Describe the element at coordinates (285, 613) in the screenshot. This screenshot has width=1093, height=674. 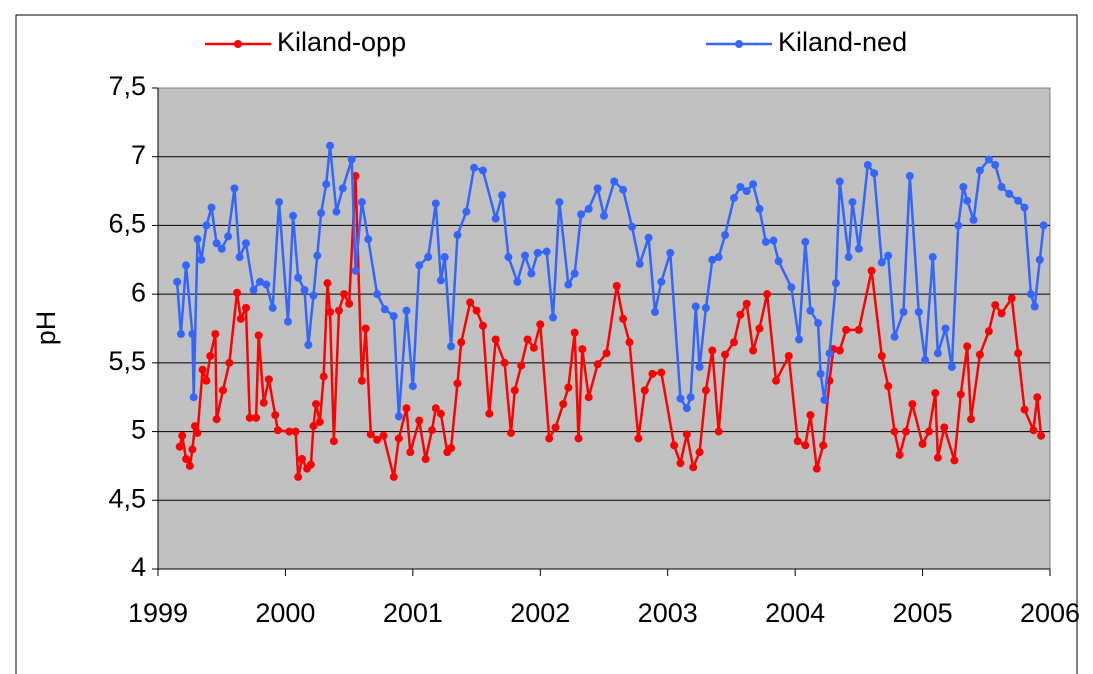
I see `x-tick-label: 2000` at that location.